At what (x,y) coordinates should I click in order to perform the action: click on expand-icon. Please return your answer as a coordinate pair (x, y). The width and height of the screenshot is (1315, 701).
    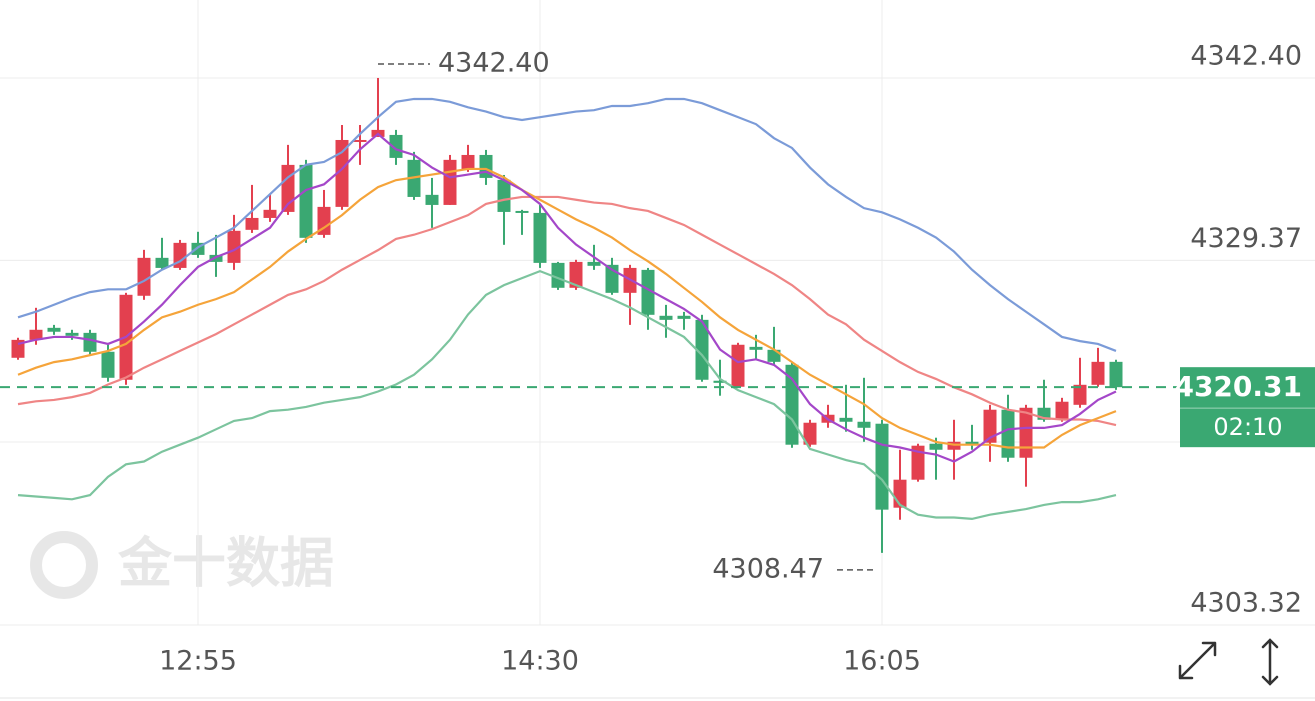
    Looking at the image, I should click on (1197, 660).